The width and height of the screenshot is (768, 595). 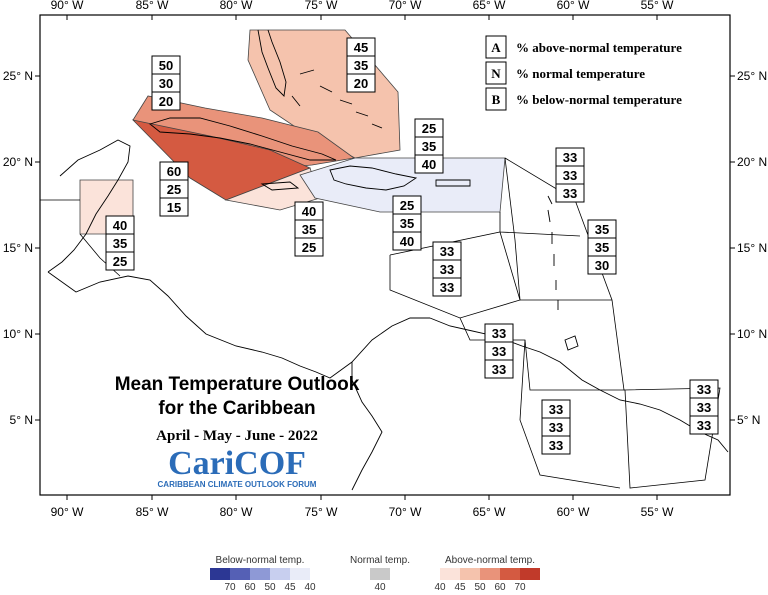 What do you see at coordinates (752, 248) in the screenshot?
I see `lat-label-right: 15° N` at bounding box center [752, 248].